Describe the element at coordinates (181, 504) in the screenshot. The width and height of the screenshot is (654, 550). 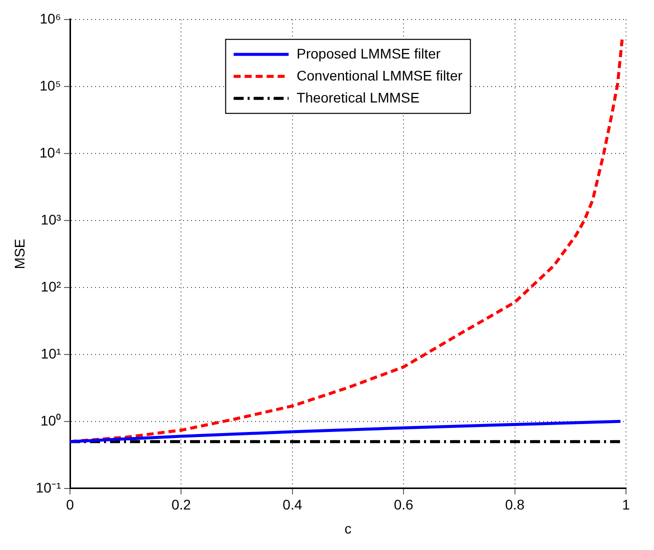
I see `x-tick-label: 0.2` at that location.